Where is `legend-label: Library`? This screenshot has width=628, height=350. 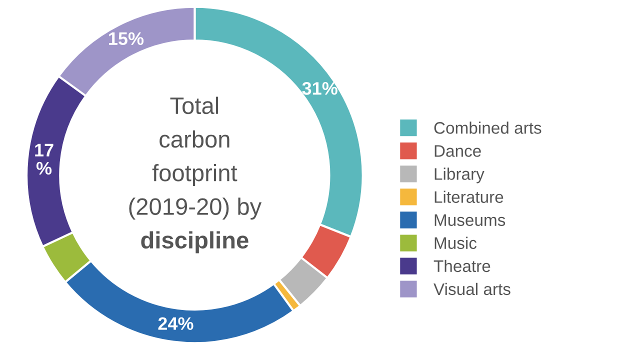 legend-label: Library is located at coordinates (459, 176).